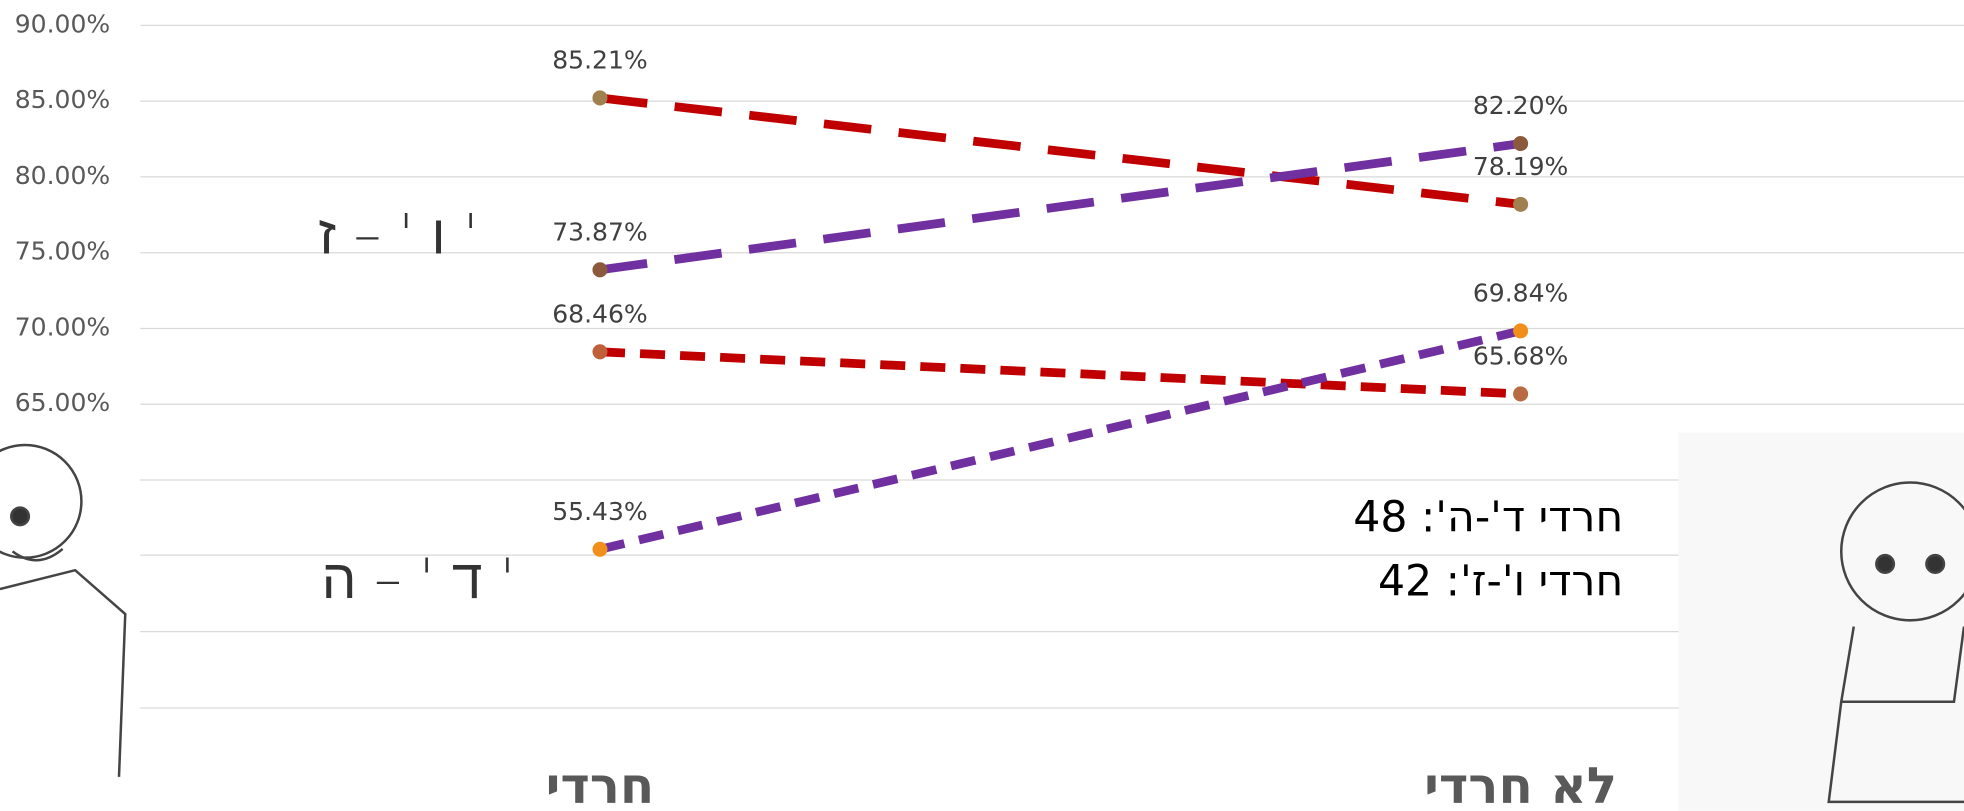 The image size is (1964, 811). Describe the element at coordinates (600, 313) in the screenshot. I see `value-label: 68.46%` at that location.